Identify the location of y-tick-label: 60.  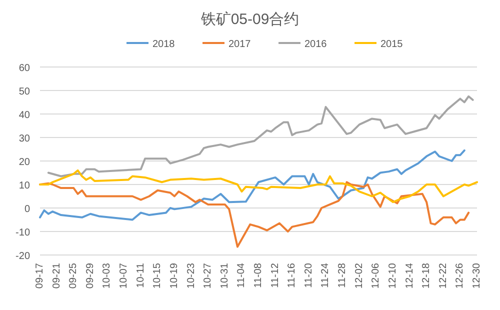
(24, 68).